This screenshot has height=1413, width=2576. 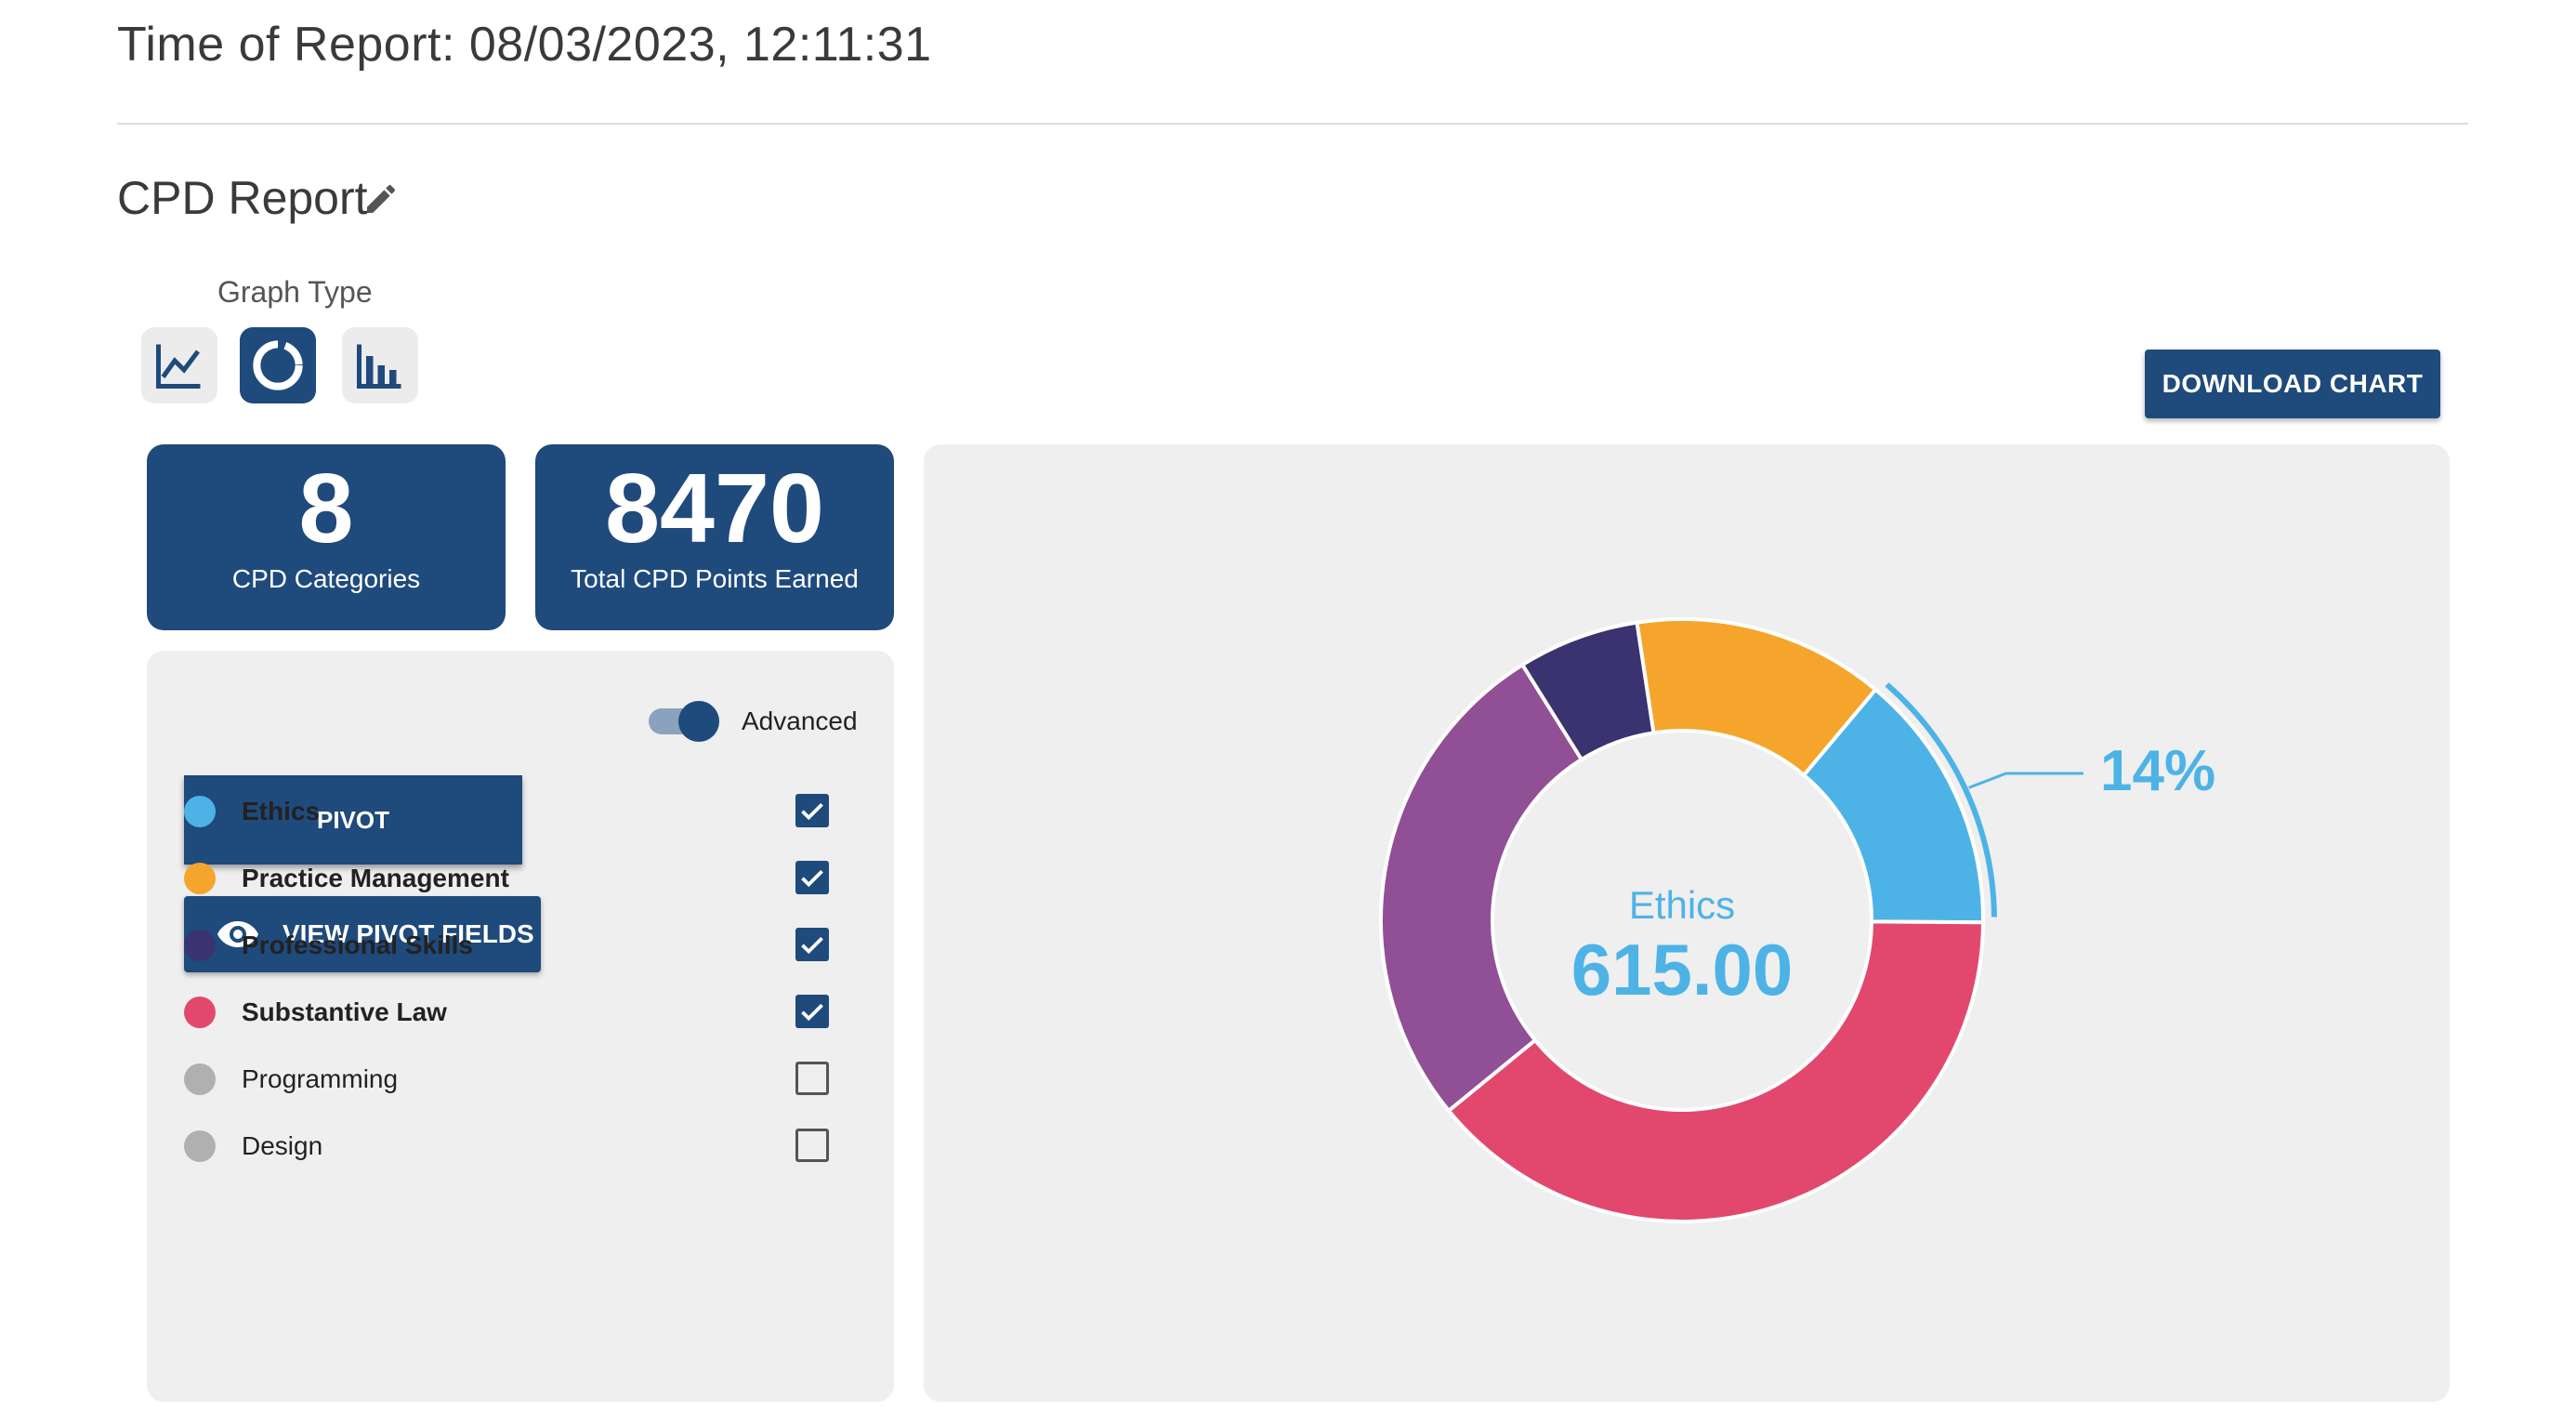 I want to click on legend-item: Design, so click(x=518, y=1146).